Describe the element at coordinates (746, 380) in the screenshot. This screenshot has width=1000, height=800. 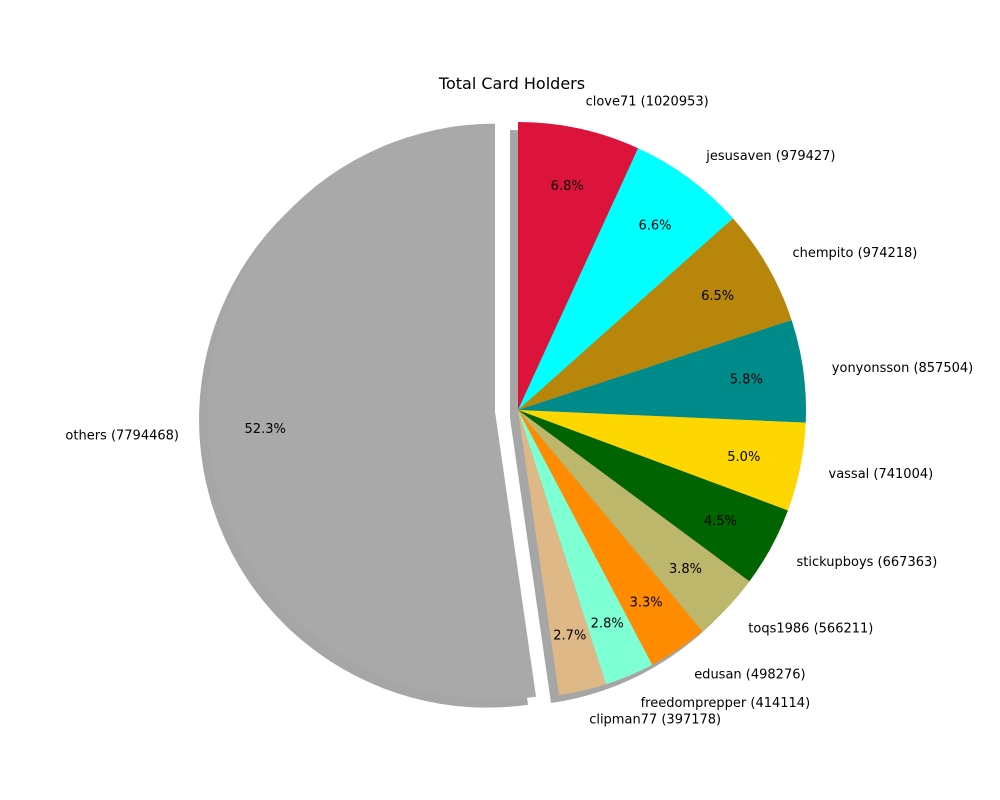
I see `slice-percent-yonyonsson: 5.8%` at that location.